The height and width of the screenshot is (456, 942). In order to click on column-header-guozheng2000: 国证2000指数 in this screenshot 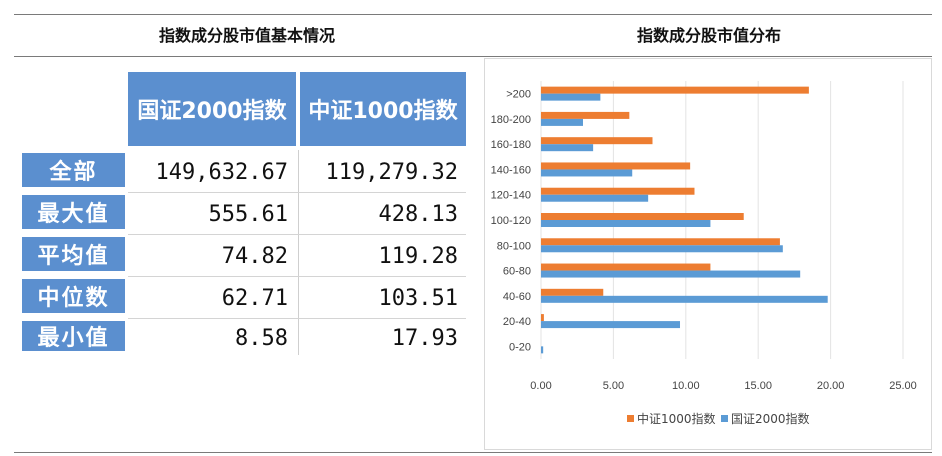, I will do `click(212, 109)`.